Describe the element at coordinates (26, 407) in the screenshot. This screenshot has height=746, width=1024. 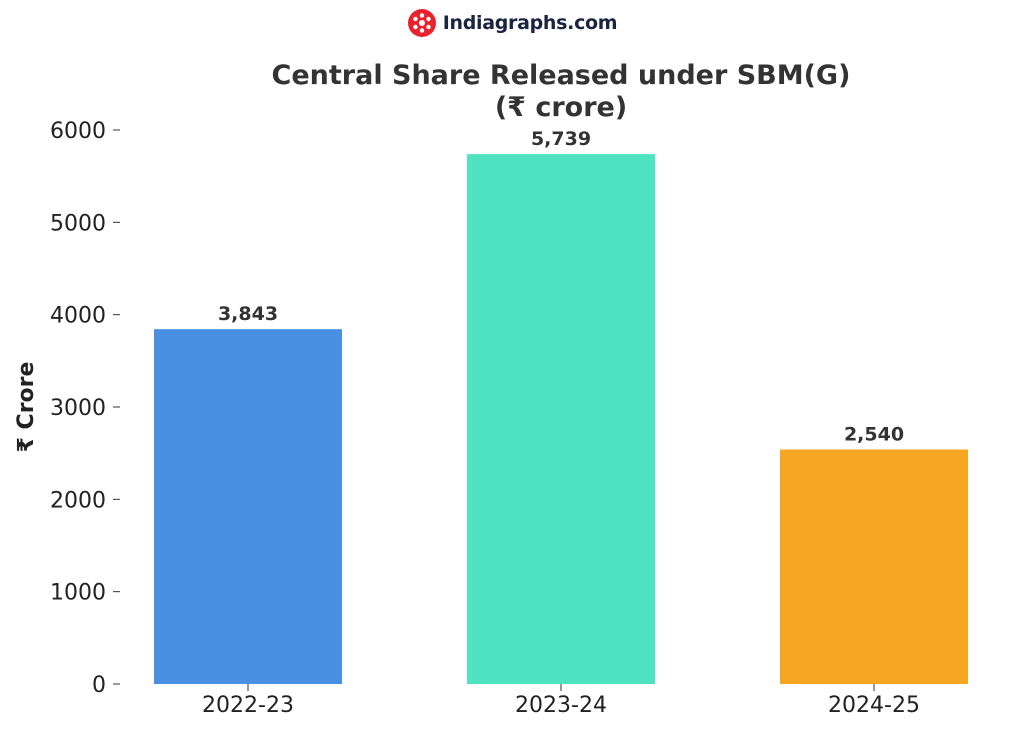
I see `y-axis-label: ₹ Crore` at that location.